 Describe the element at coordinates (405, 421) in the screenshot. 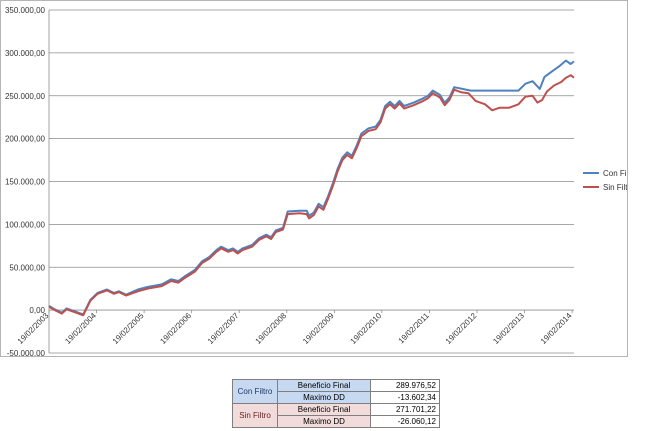

I see `row-value: -26.060,12` at that location.